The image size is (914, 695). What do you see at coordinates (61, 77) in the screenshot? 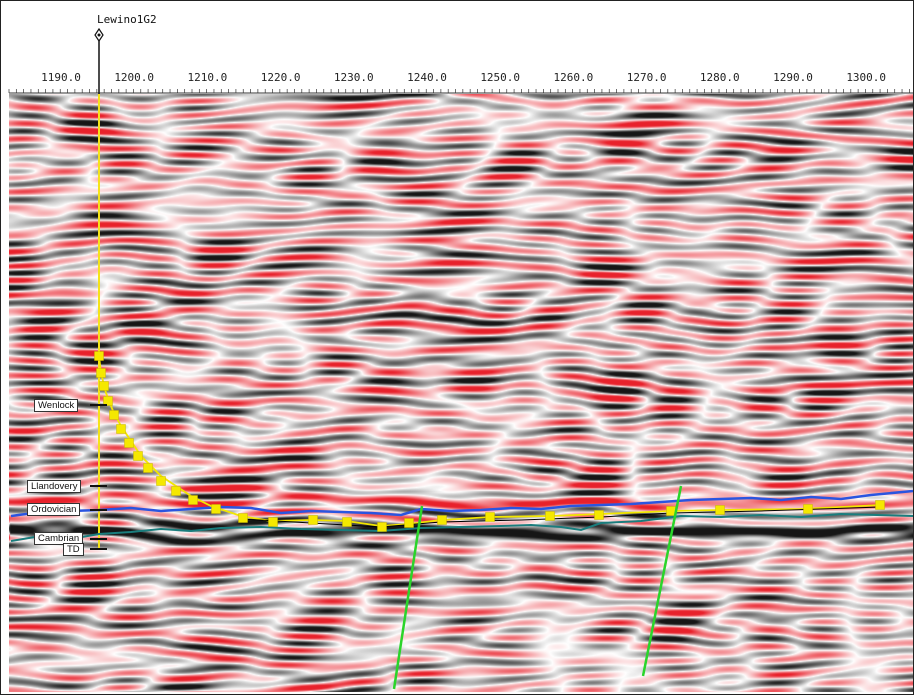
I see `axis-tick-label: 1190.0` at bounding box center [61, 77].